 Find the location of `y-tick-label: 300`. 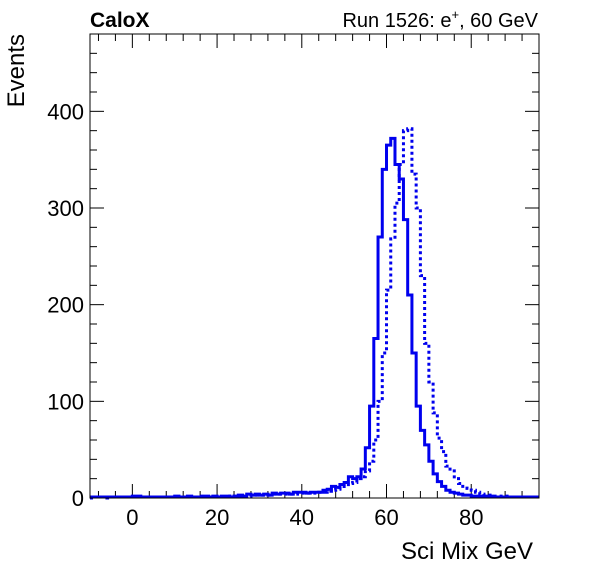

y-tick-label: 300 is located at coordinates (65, 208).